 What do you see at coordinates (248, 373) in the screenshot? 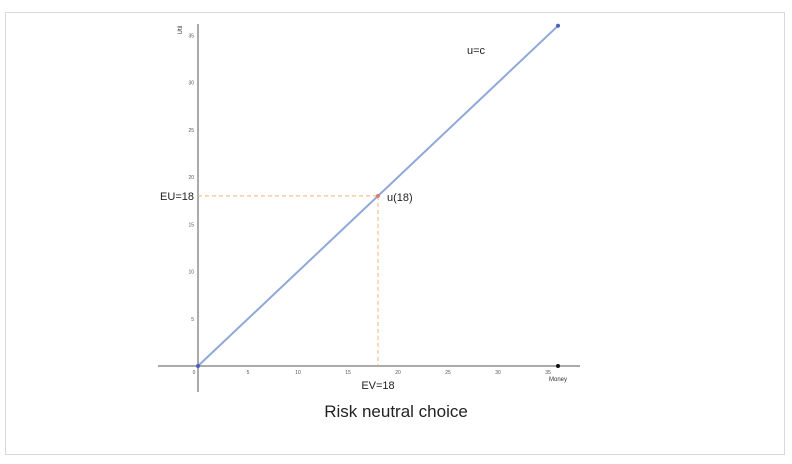
I see `x-tick-label: 5` at bounding box center [248, 373].